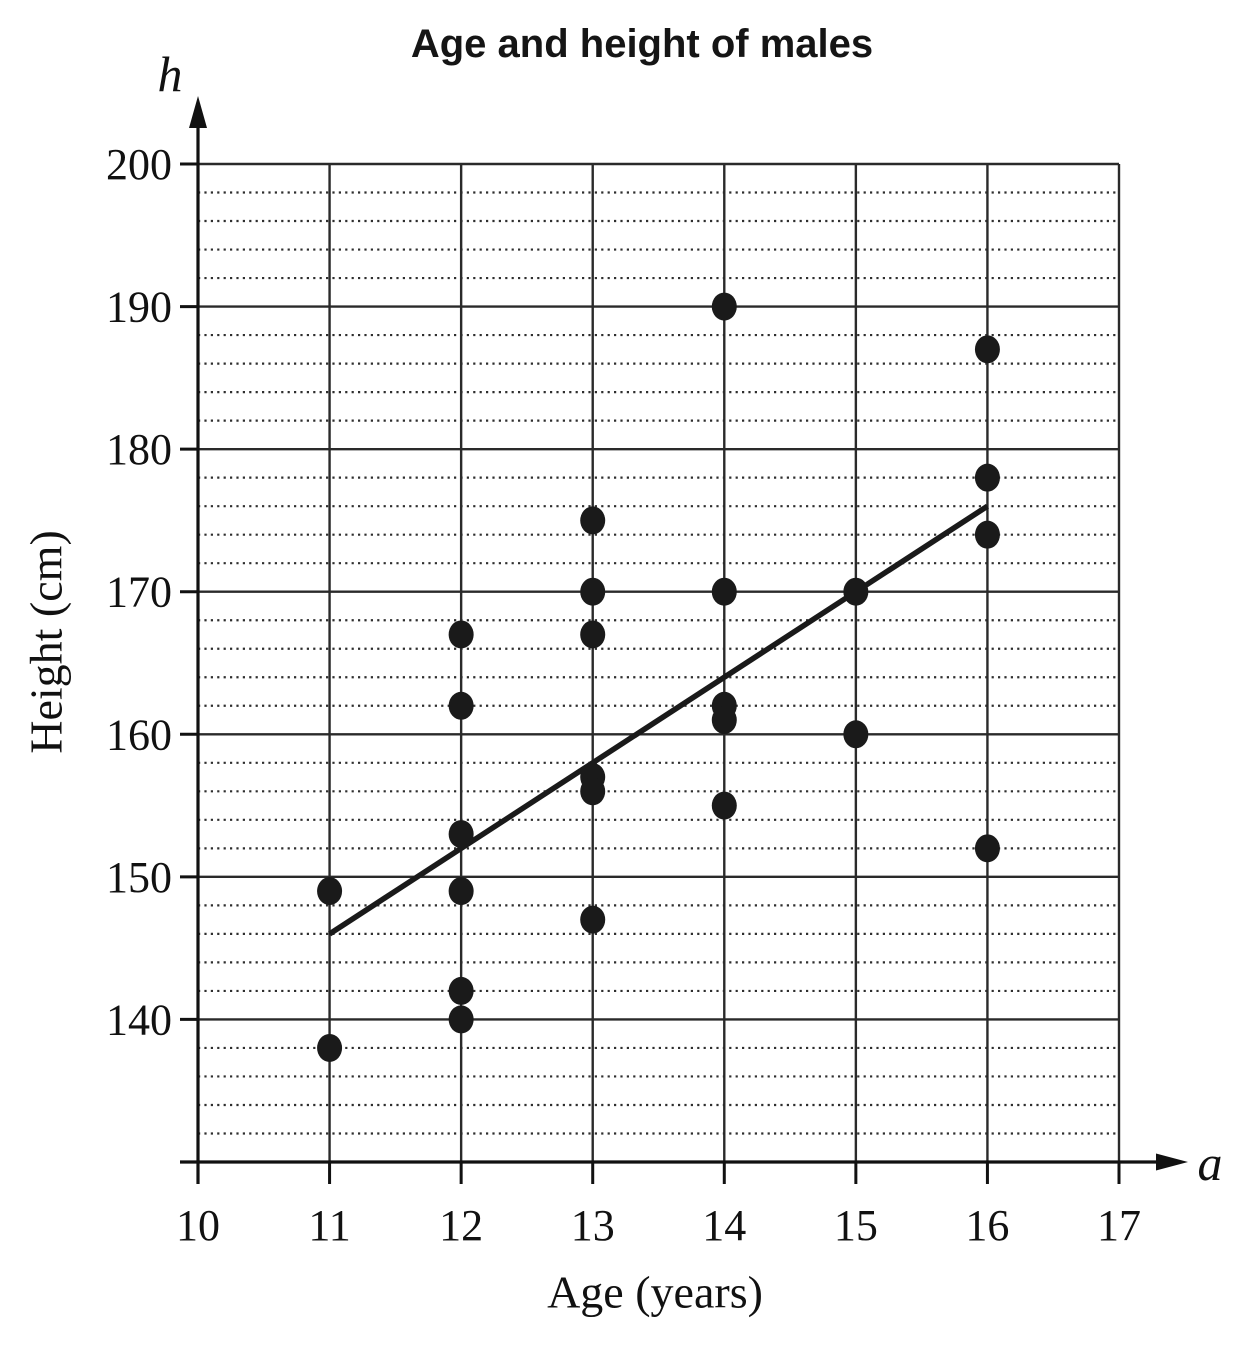  Describe the element at coordinates (139, 449) in the screenshot. I see `y-tick-label-180: 180` at that location.